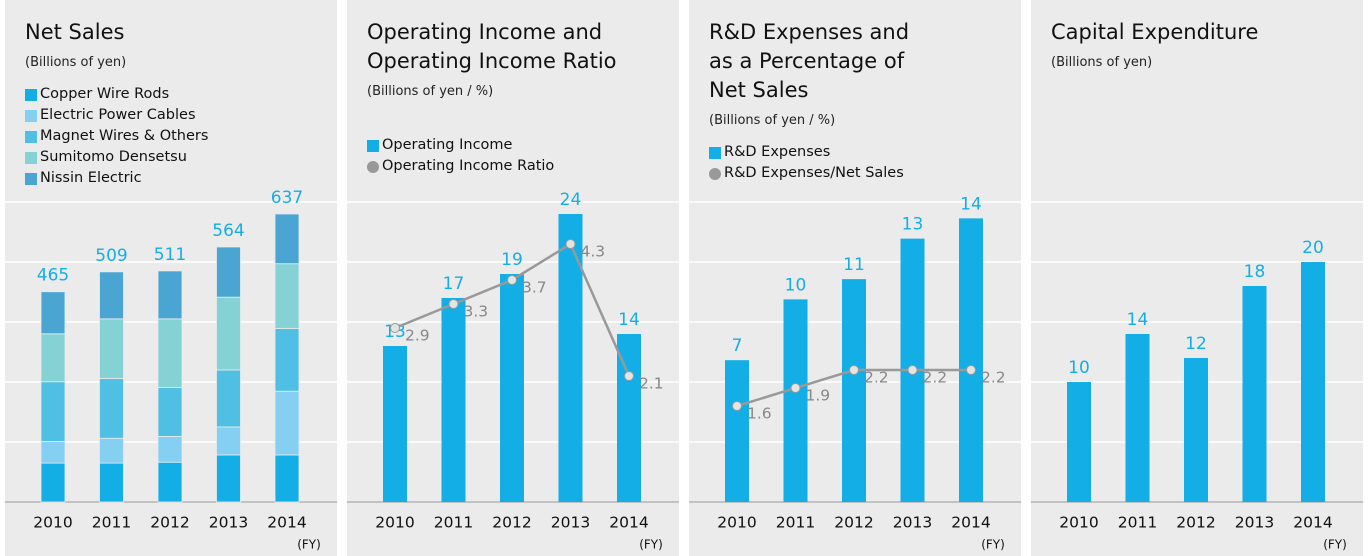  Describe the element at coordinates (417, 336) in the screenshot. I see `line-value-label: 2.9` at that location.